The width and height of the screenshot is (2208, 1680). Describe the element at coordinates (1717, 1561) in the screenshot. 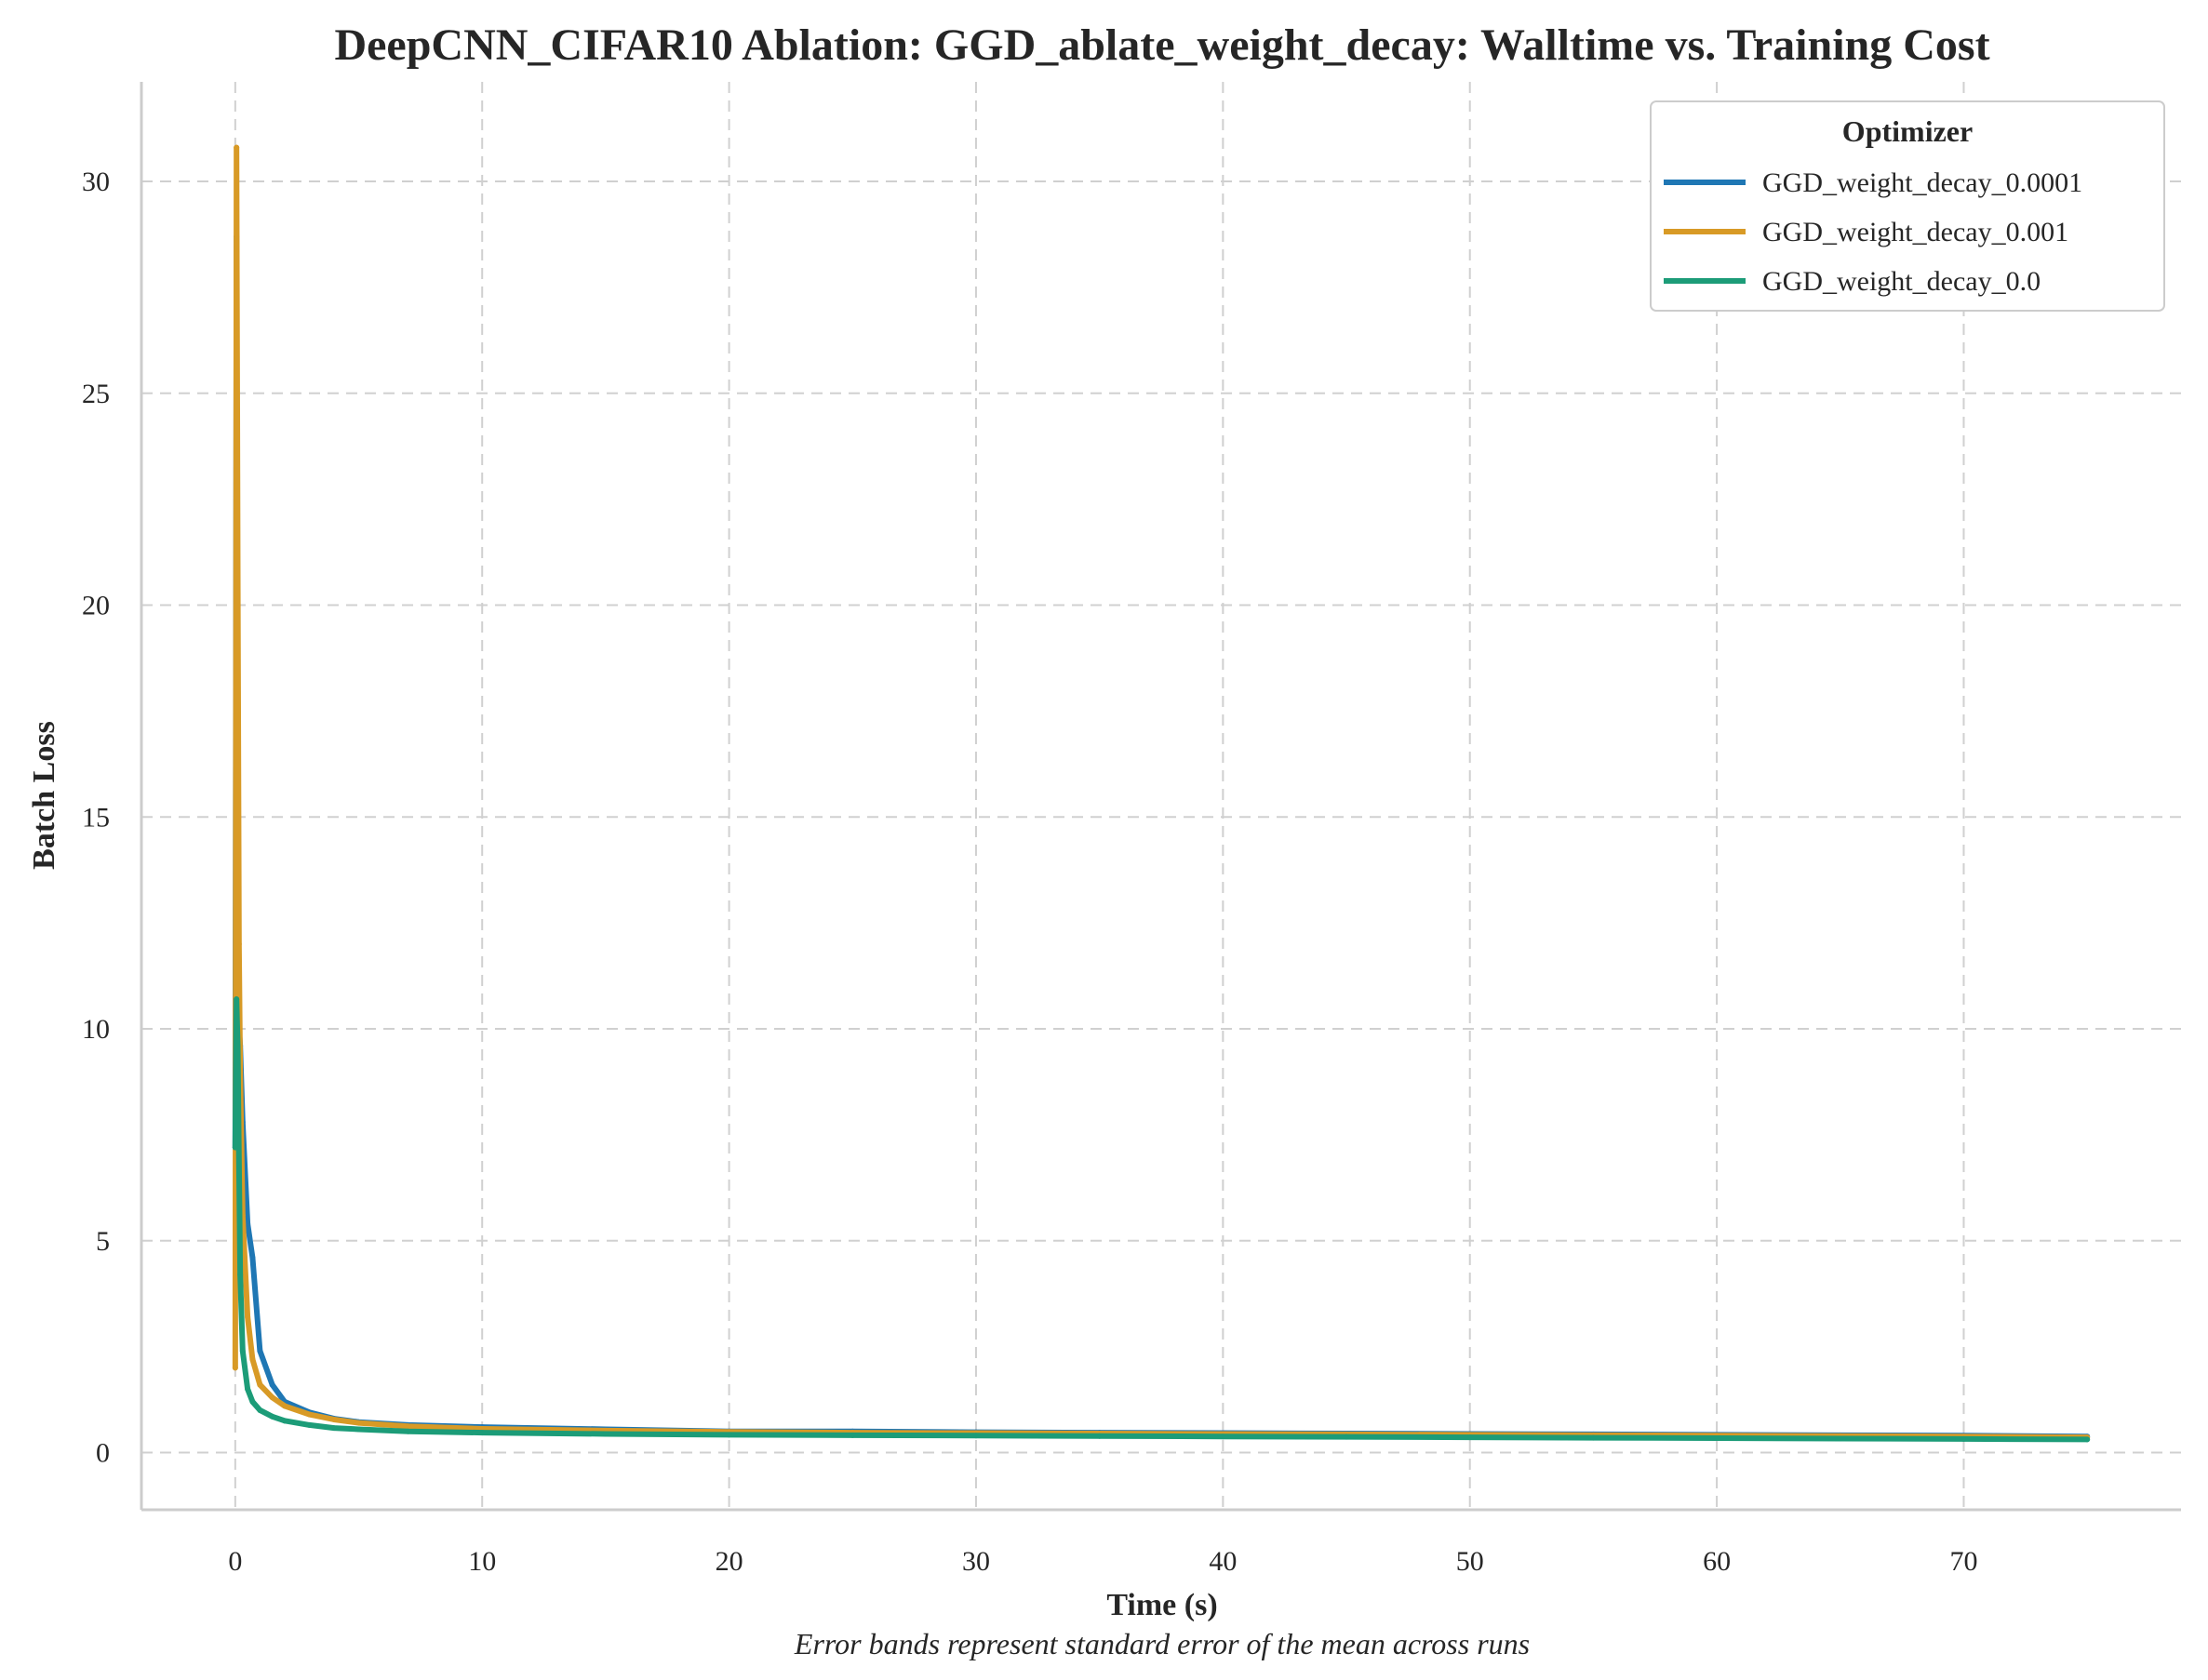

I see `x-tick-label: 60` at that location.